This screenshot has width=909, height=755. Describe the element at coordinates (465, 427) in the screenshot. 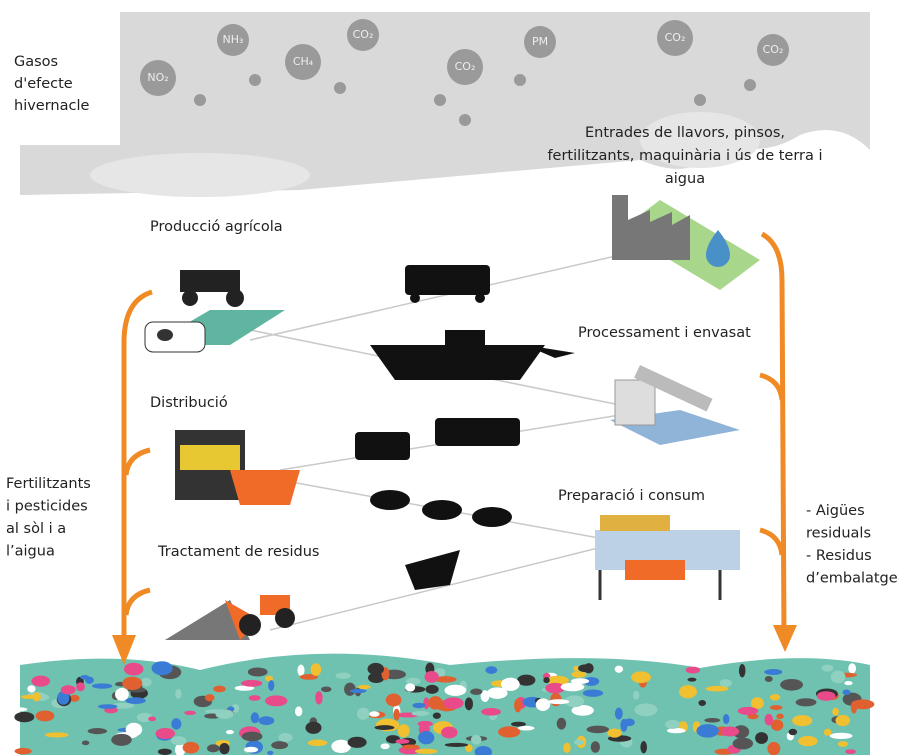

I see `transport` at that location.